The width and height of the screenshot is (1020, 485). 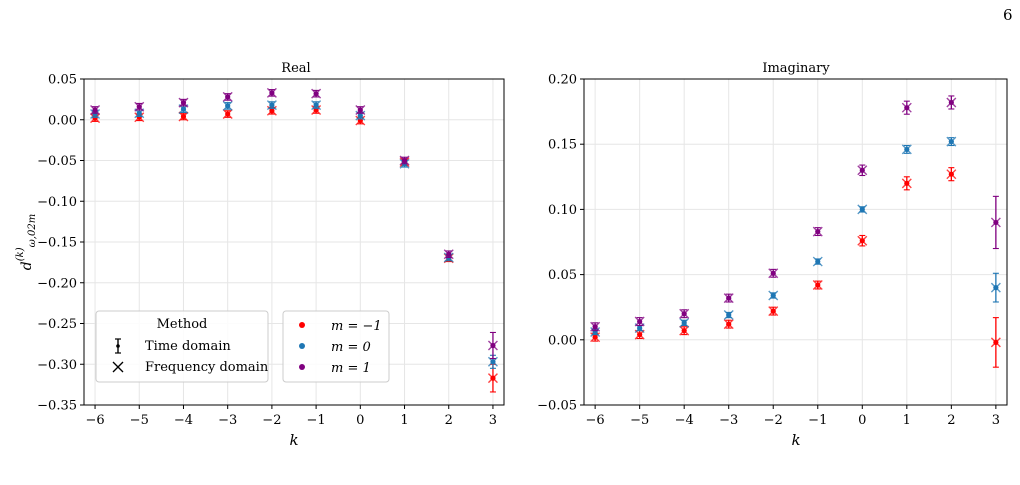 I want to click on y-tick-label: 0.10, so click(x=562, y=210).